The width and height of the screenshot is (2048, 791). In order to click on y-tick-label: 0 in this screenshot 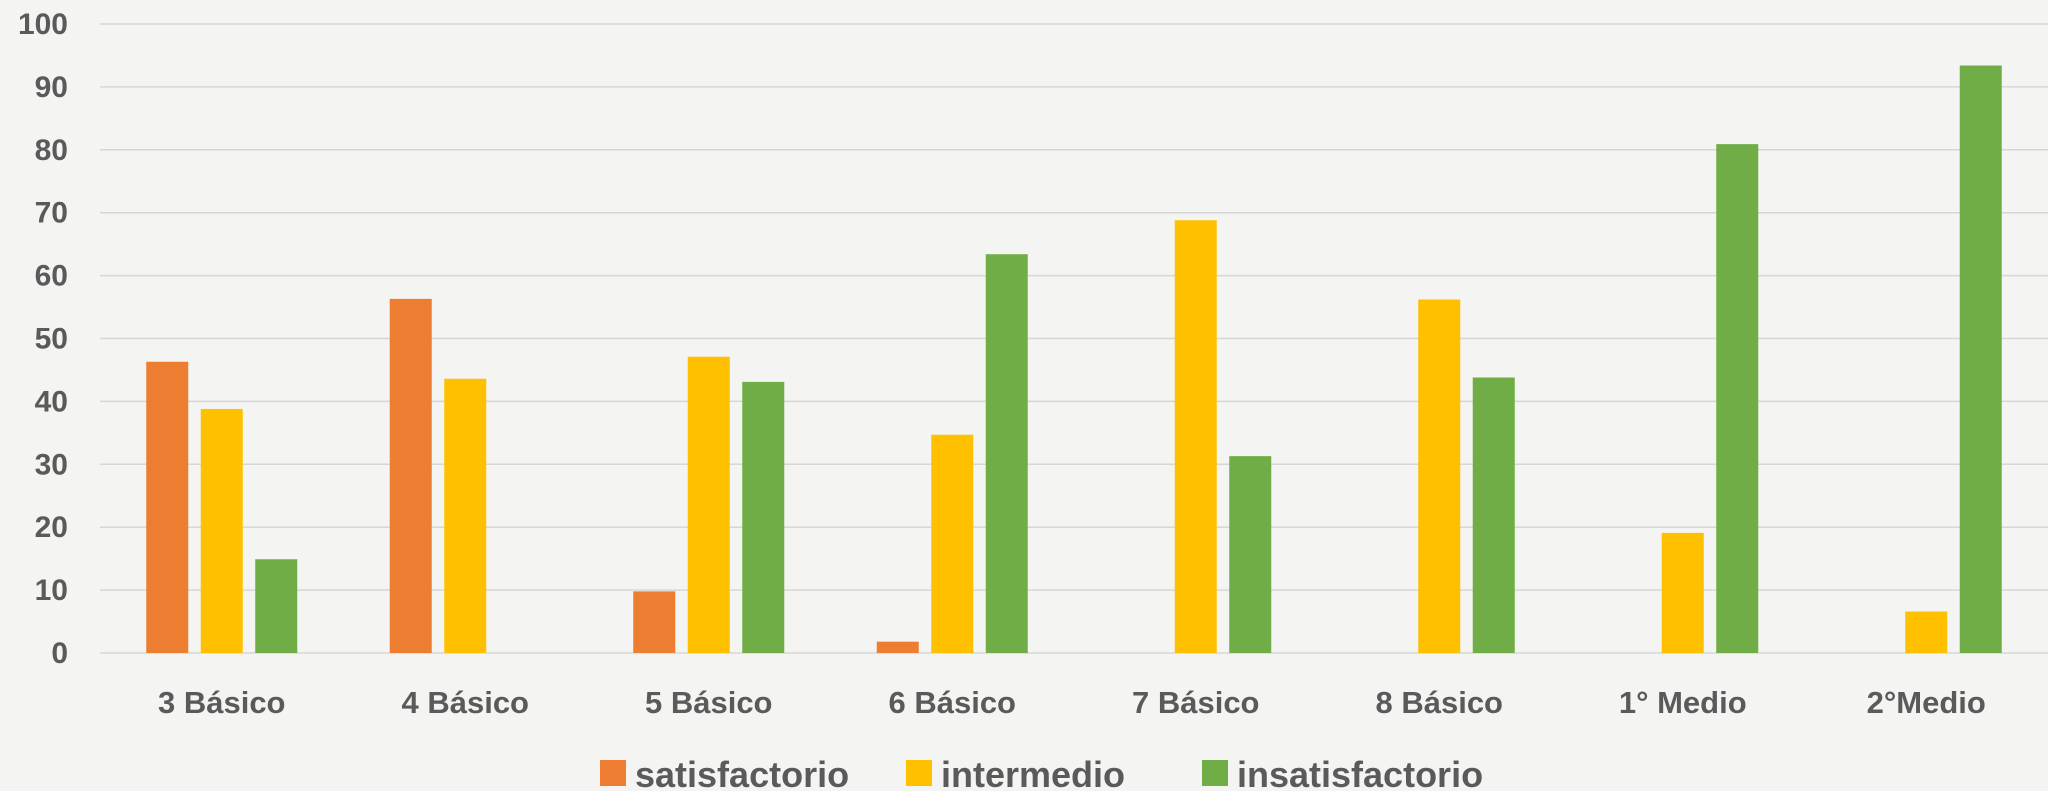, I will do `click(59, 653)`.